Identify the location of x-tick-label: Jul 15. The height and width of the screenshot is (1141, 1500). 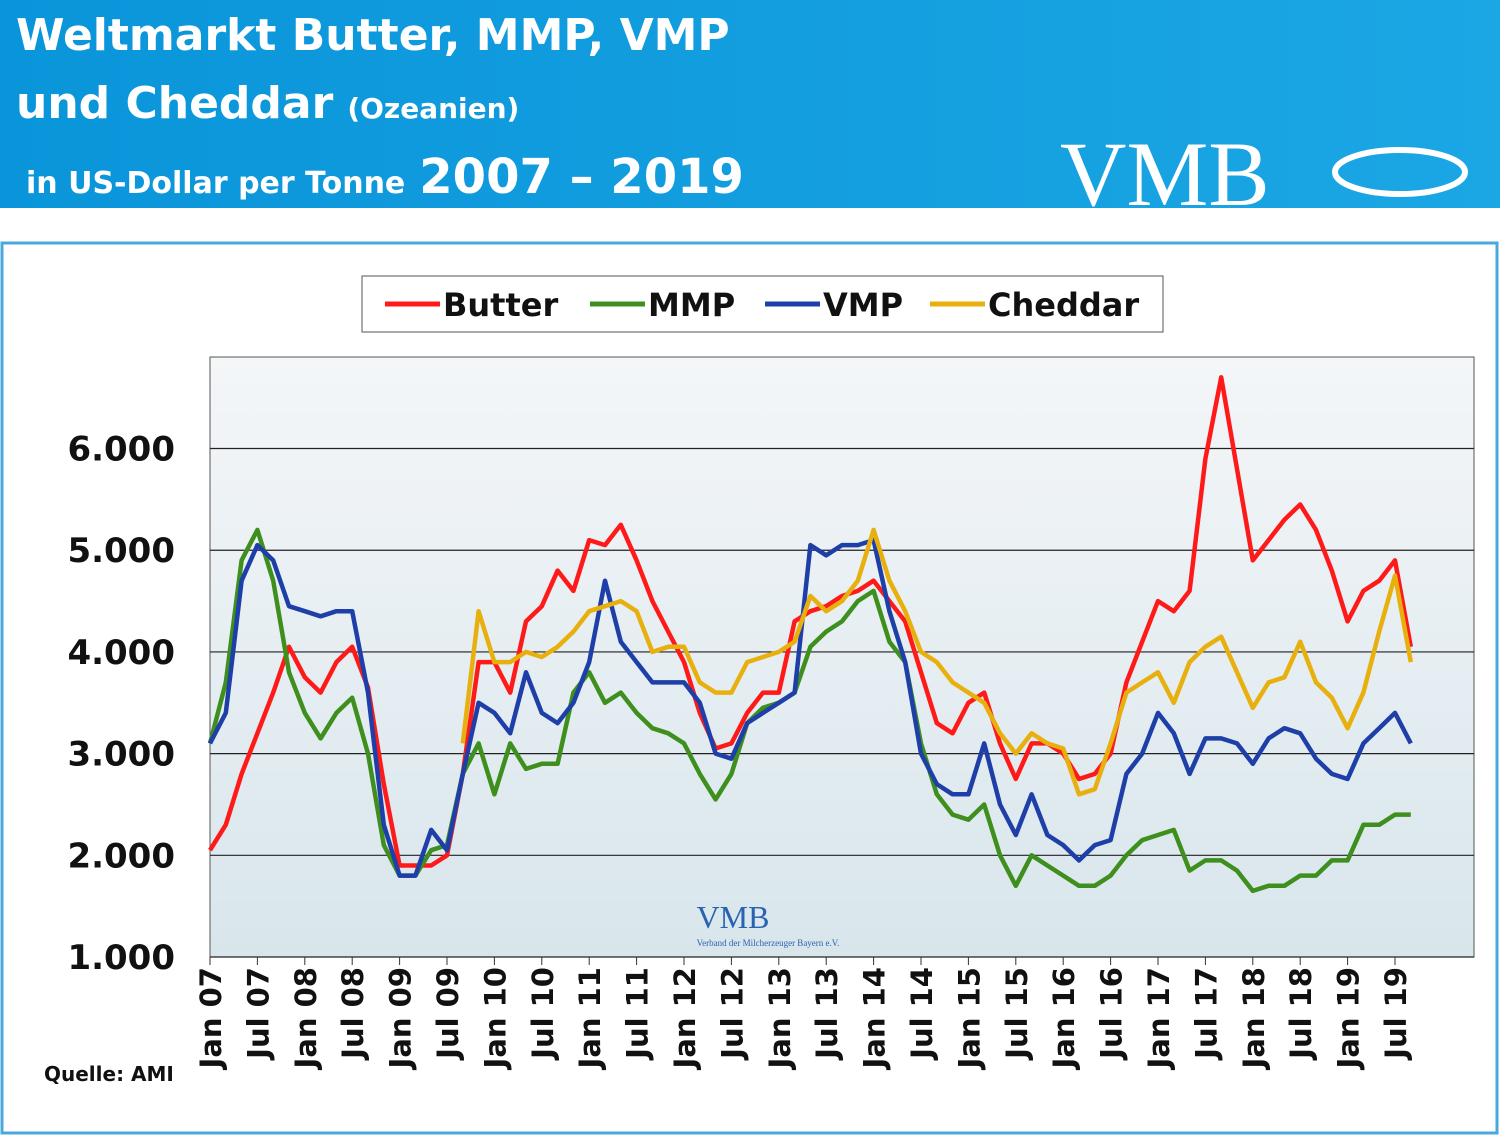
(1017, 1014).